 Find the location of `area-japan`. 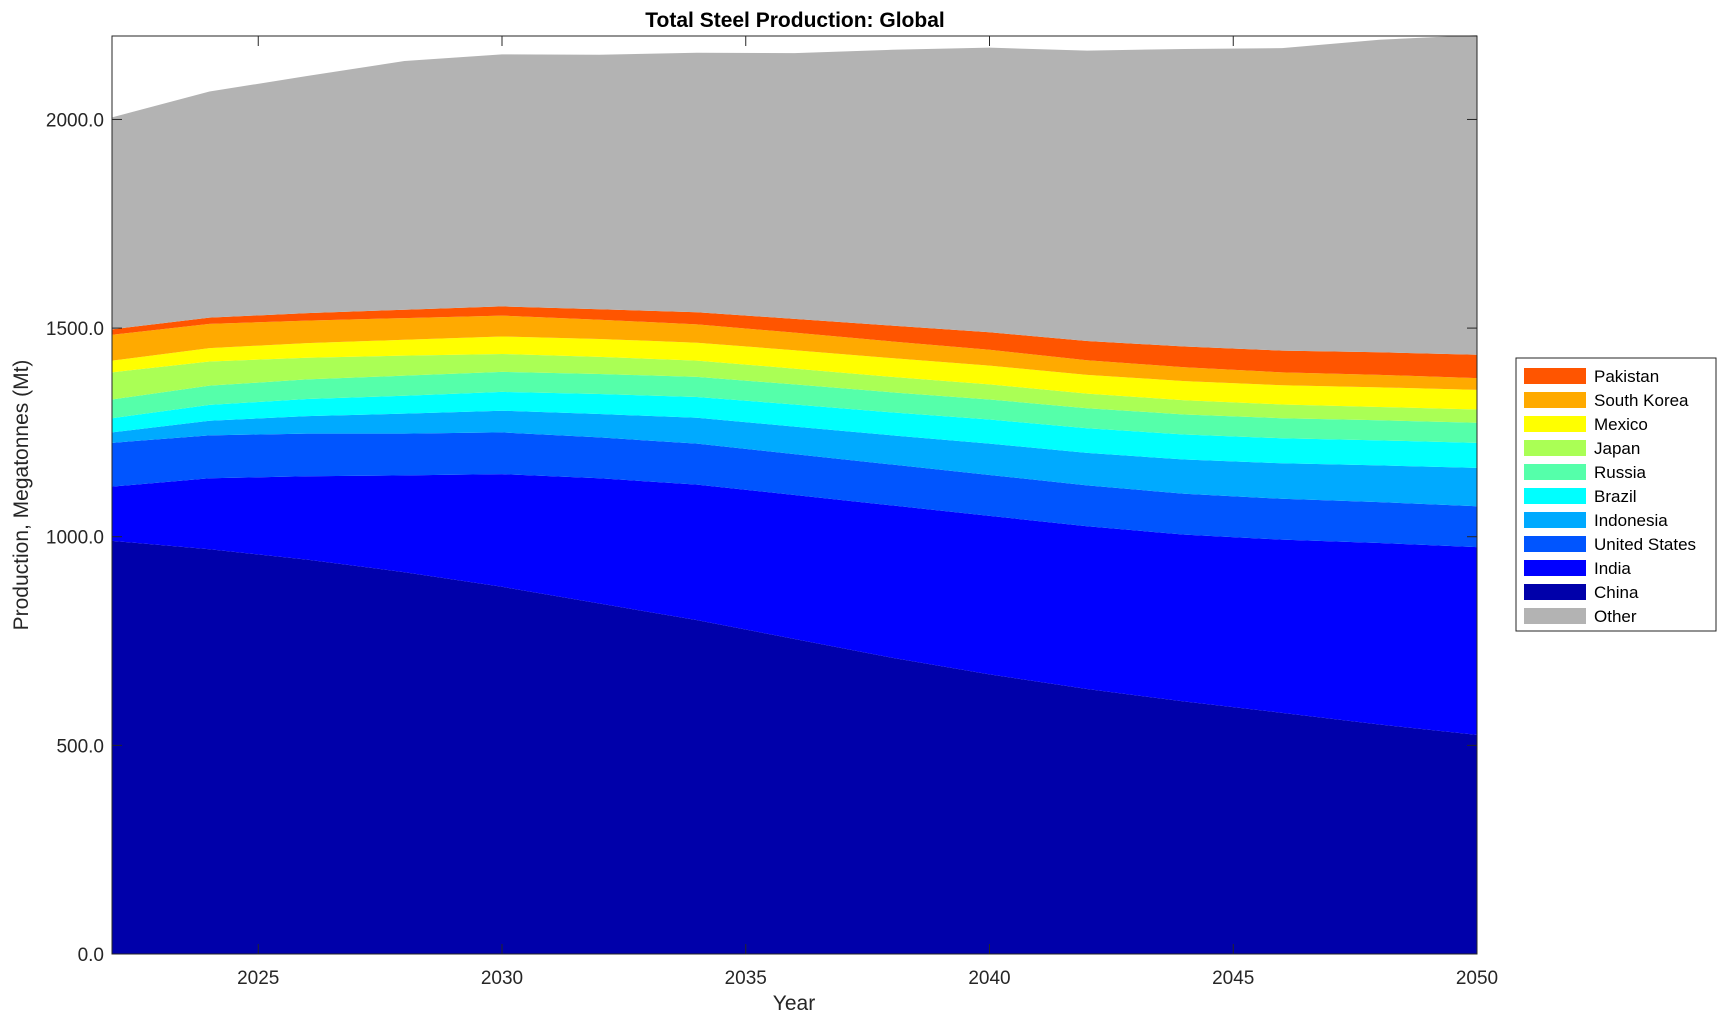

area-japan is located at coordinates (794, 388).